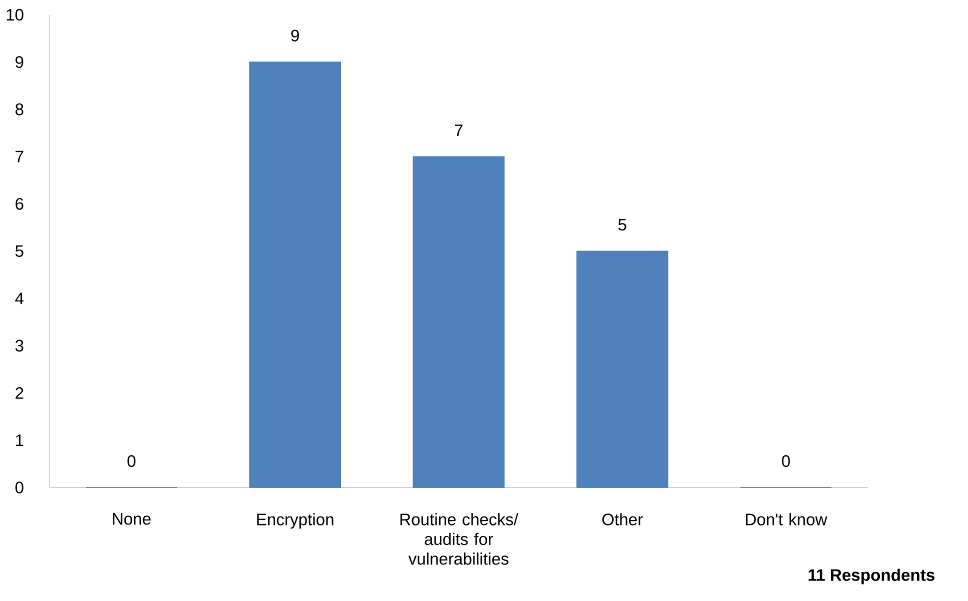  Describe the element at coordinates (20, 109) in the screenshot. I see `y-tick-label: 8` at that location.